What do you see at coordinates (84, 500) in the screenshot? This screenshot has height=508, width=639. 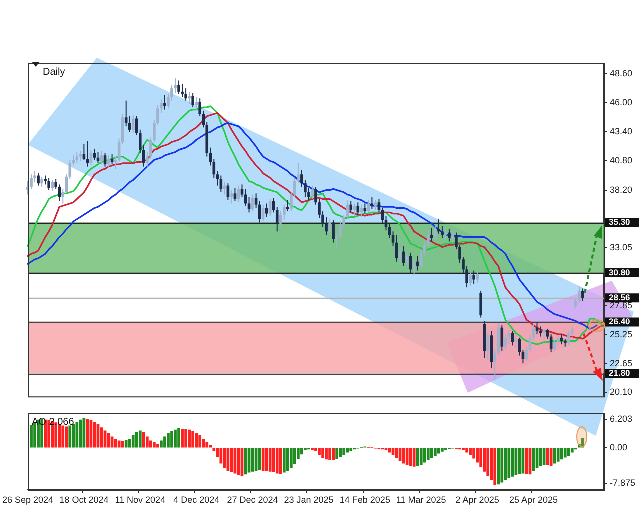 I see `x-tick-label: 18 Oct 2024` at bounding box center [84, 500].